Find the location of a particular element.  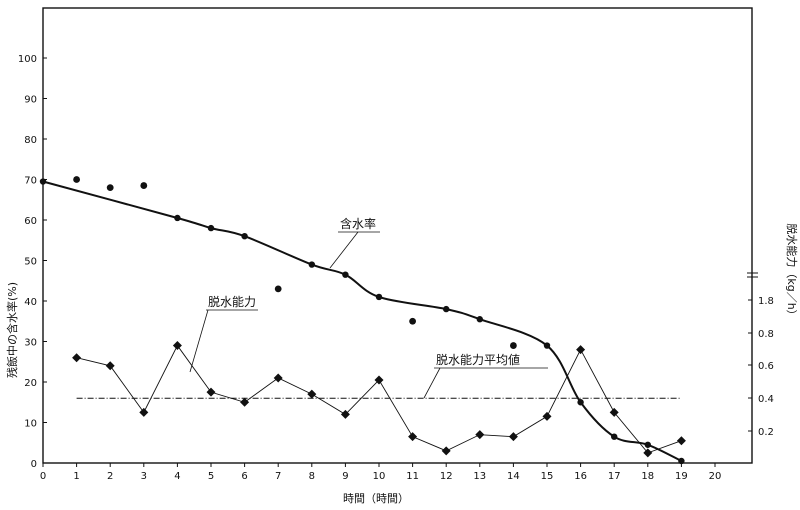

annotation-label: 脱水能力平均値 is located at coordinates (478, 359).